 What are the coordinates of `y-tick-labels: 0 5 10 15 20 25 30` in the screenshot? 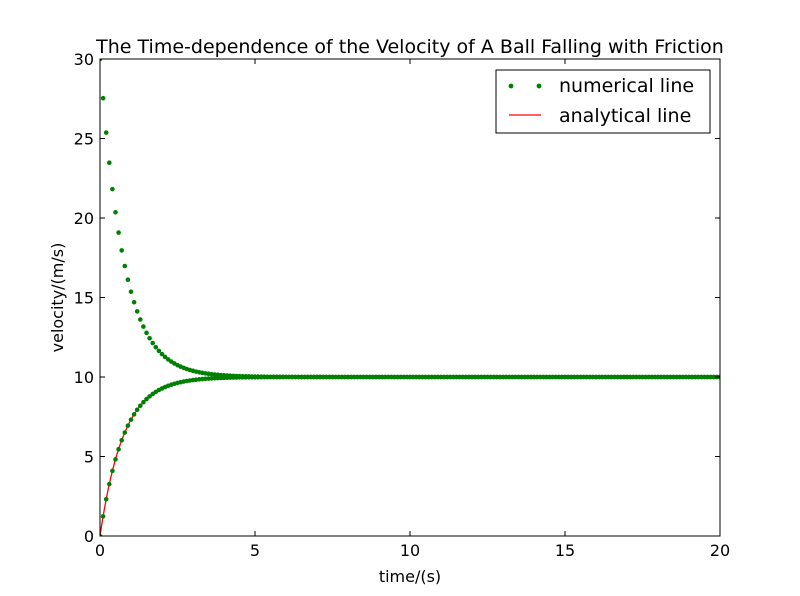 It's located at (84, 298).